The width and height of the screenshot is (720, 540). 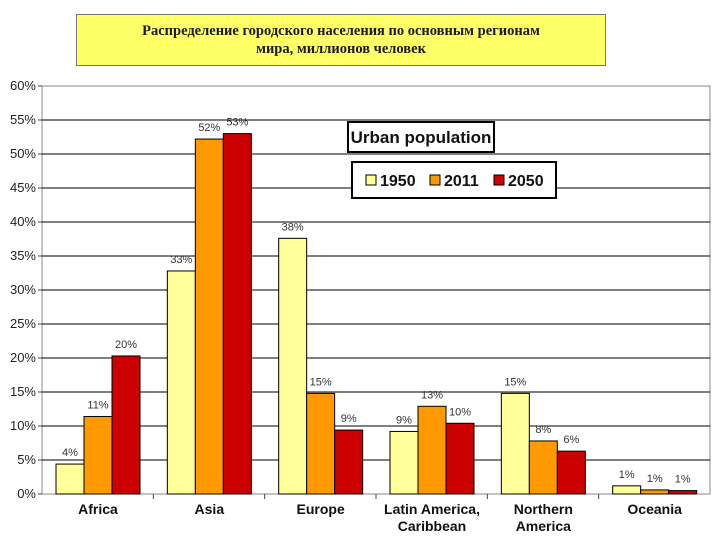 I want to click on y-tick-label: 0%, so click(x=26, y=493).